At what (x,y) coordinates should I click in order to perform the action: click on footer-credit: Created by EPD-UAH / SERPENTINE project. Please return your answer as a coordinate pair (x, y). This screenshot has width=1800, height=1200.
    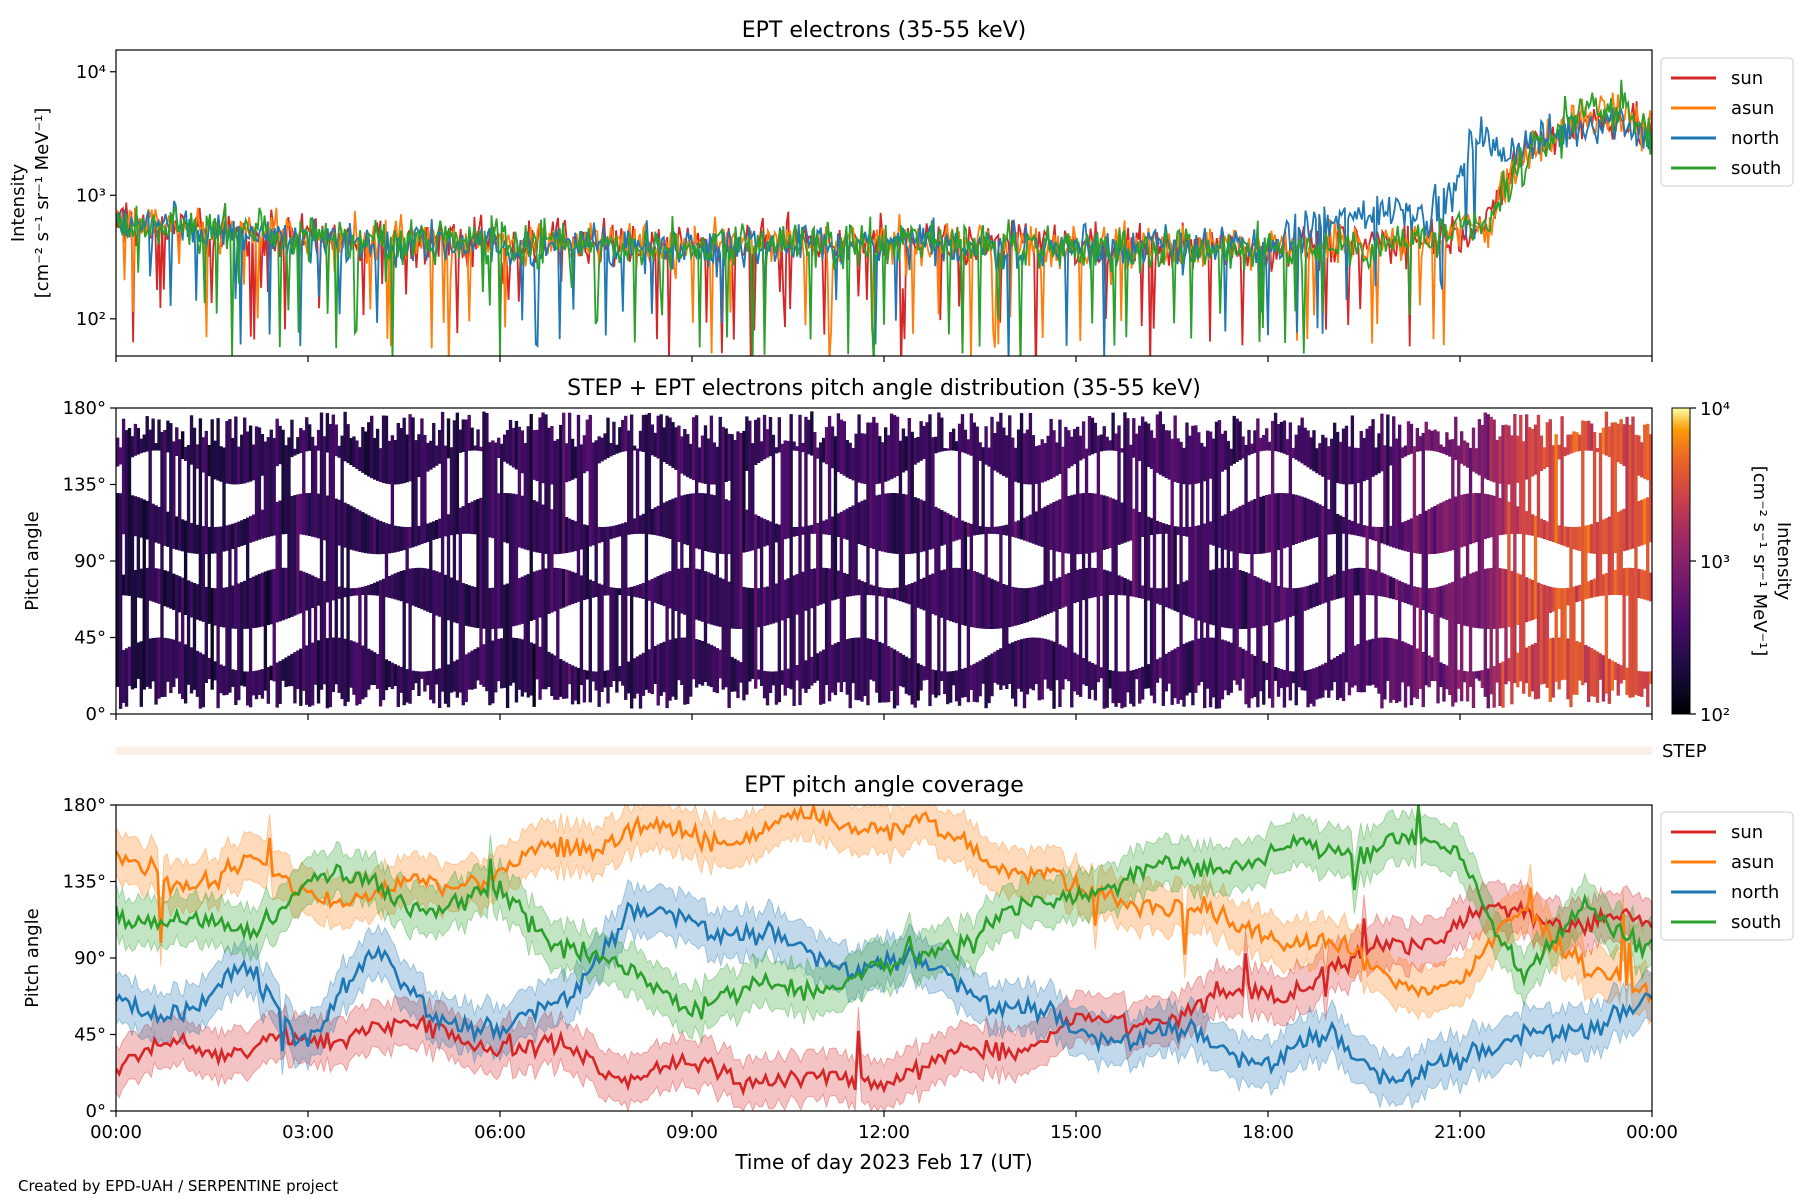
    Looking at the image, I should click on (178, 1186).